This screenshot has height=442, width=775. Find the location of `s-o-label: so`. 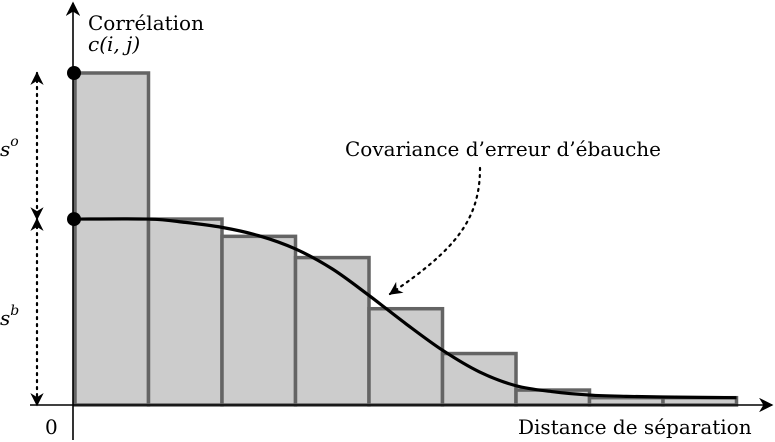

s-o-label: so is located at coordinates (9, 147).